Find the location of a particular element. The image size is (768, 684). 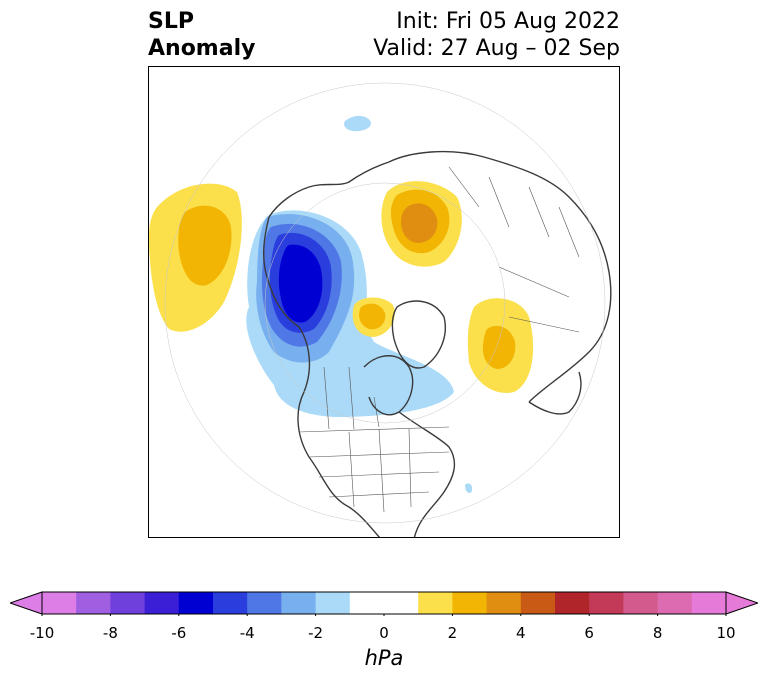

colorbar-tick-label: -4 is located at coordinates (247, 633).